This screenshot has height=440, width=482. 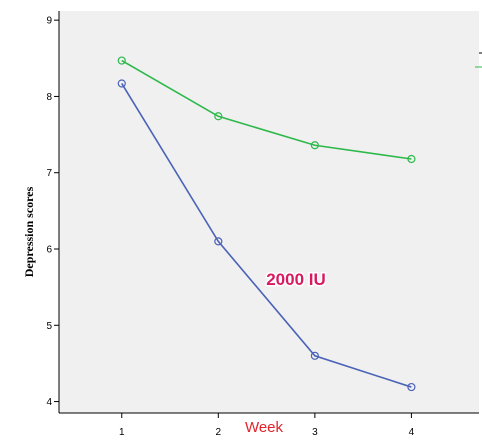 I want to click on series-1-line, so click(x=266, y=109).